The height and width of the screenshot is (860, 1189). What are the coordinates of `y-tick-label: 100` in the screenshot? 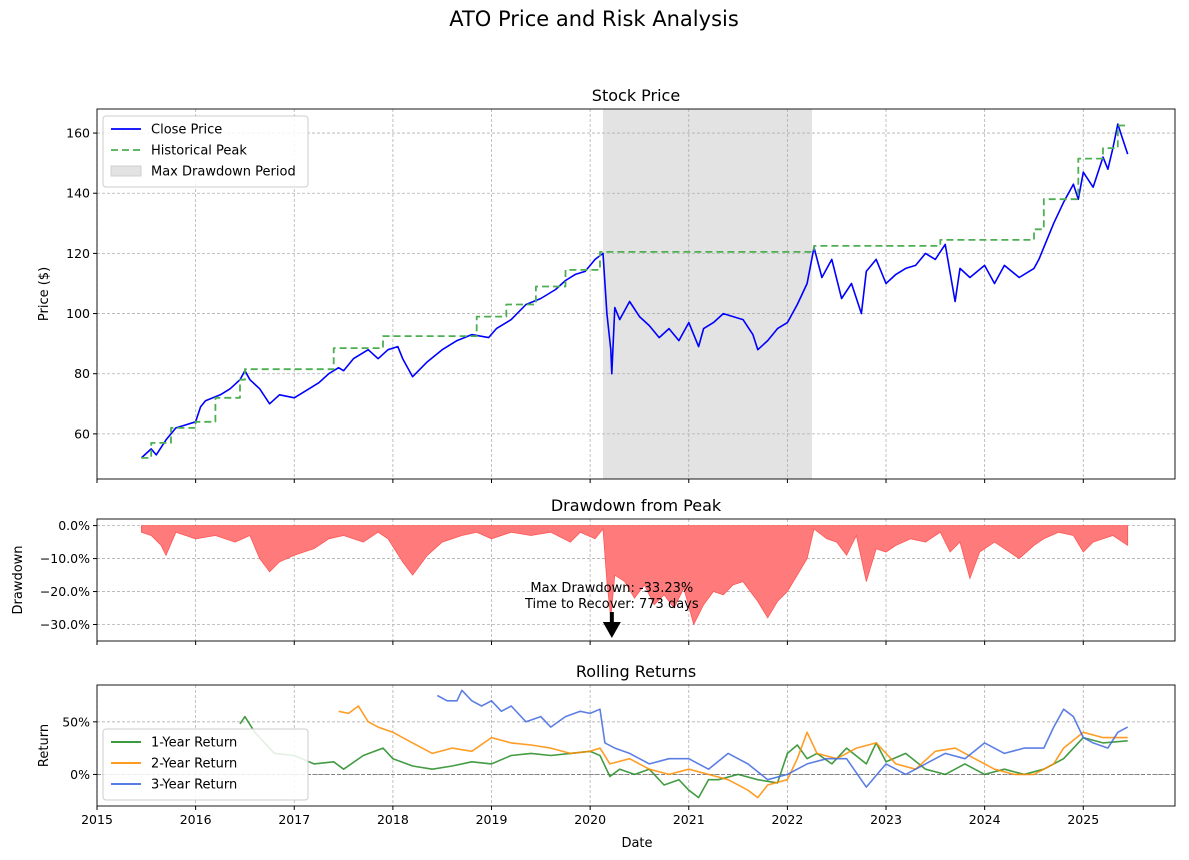 It's located at (78, 313).